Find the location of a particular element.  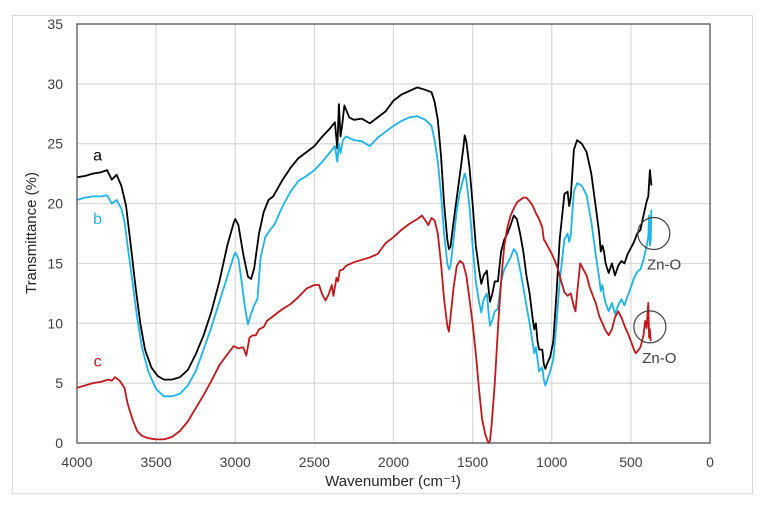

x-tick-label: 500 is located at coordinates (631, 462).